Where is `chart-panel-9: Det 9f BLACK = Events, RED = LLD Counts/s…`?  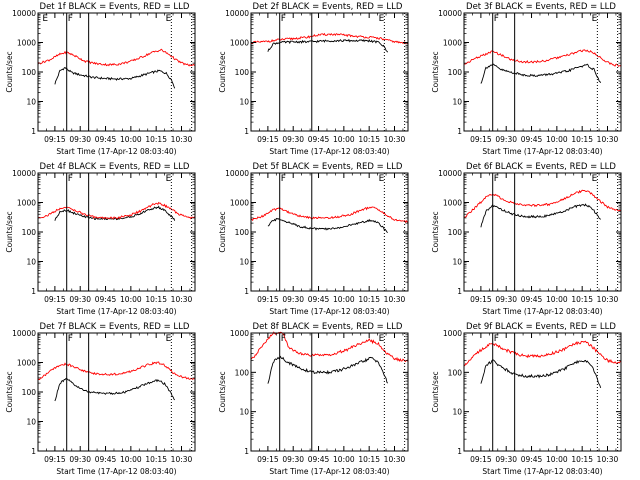 chart-panel-9: Det 9f BLACK = Events, RED = LLD Counts/s… is located at coordinates (526, 399).